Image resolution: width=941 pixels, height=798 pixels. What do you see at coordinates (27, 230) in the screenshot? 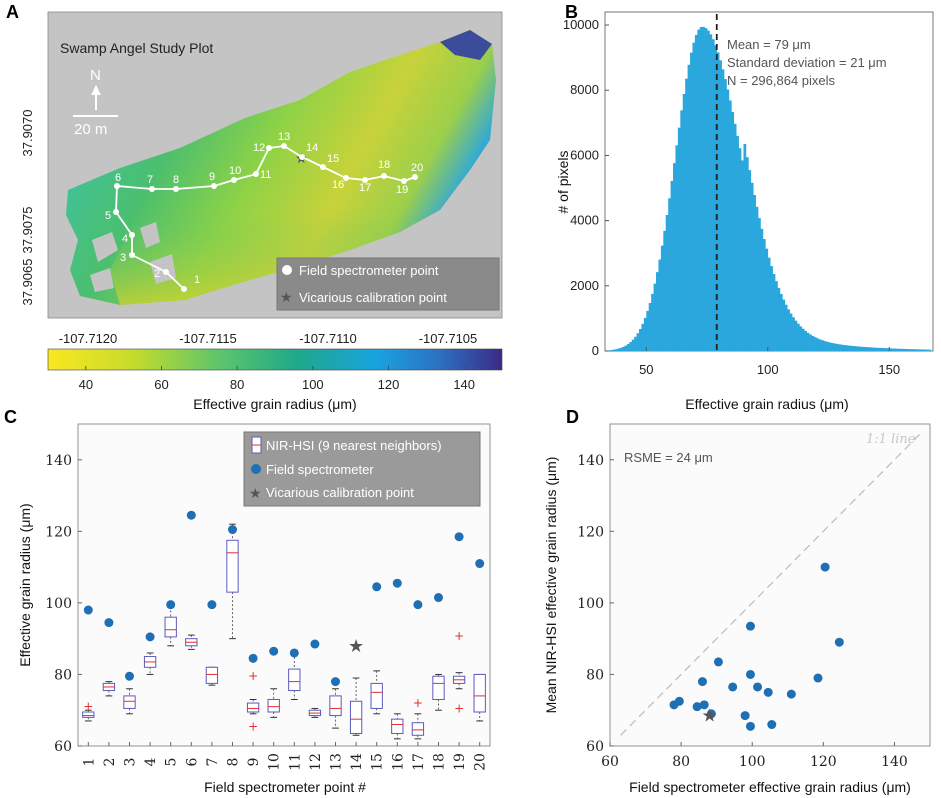
I see `map-y-tick-37.9075: 37.9075` at bounding box center [27, 230].